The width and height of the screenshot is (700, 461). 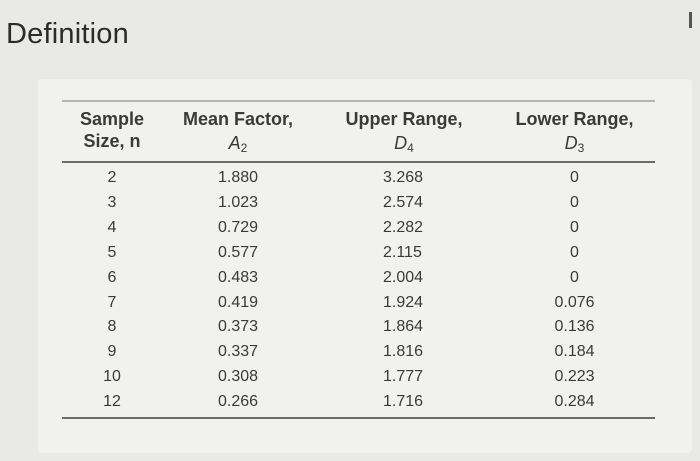 What do you see at coordinates (112, 202) in the screenshot?
I see `cell-sample-size: 3` at bounding box center [112, 202].